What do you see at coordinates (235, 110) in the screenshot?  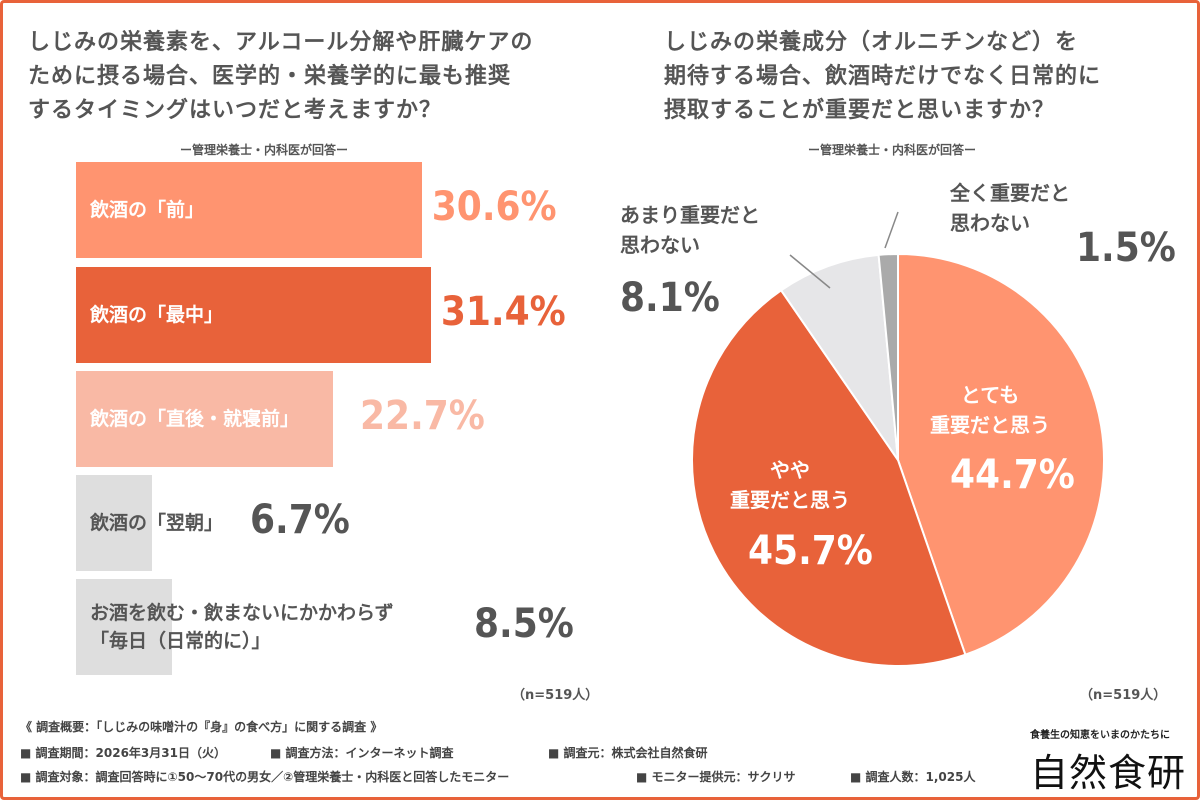 I see `q-line: するタイミングはいつだと考えますか？` at bounding box center [235, 110].